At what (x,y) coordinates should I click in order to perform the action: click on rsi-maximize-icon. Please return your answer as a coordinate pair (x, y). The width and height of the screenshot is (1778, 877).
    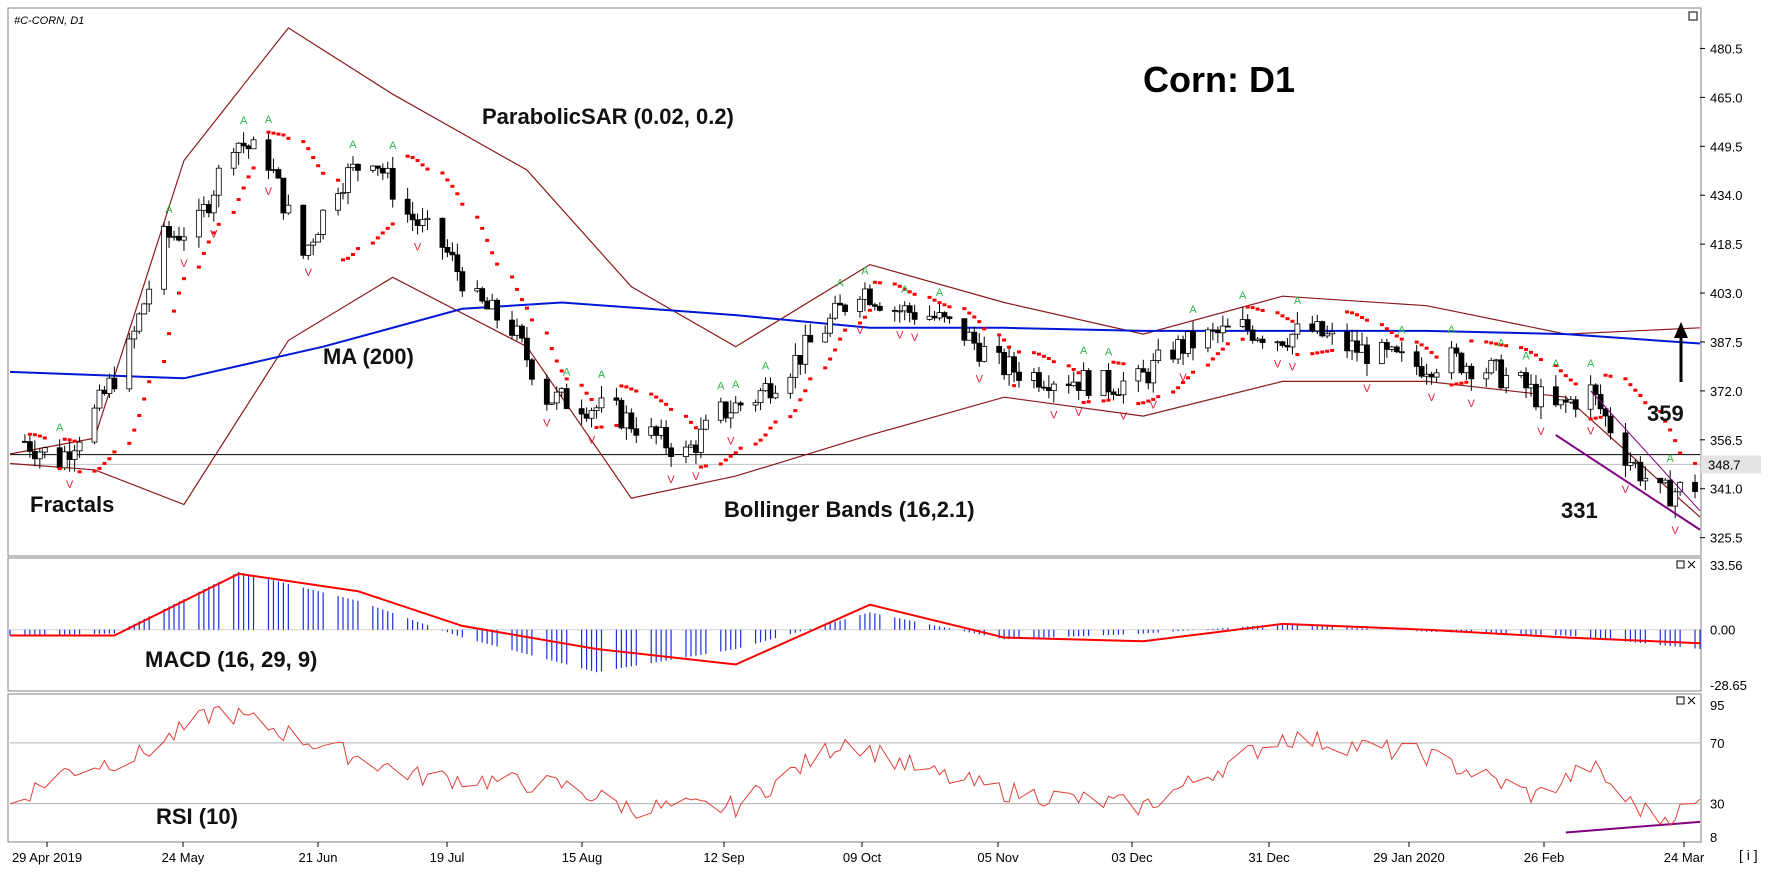
    Looking at the image, I should click on (1680, 700).